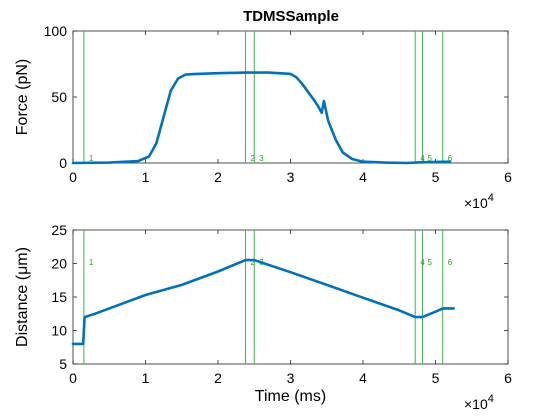 The image size is (560, 420). What do you see at coordinates (22, 97) in the screenshot?
I see `force-ylabel: Force (pN)` at bounding box center [22, 97].